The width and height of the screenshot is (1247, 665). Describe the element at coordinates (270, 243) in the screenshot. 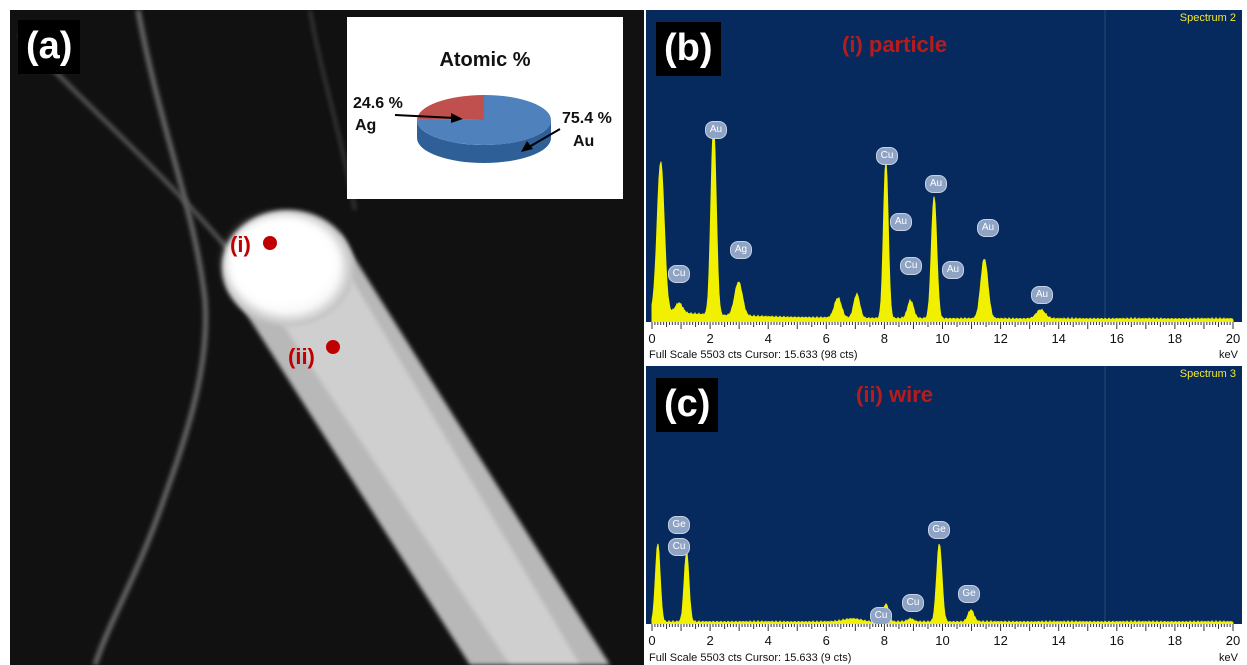

I see `spot-marker-i` at that location.